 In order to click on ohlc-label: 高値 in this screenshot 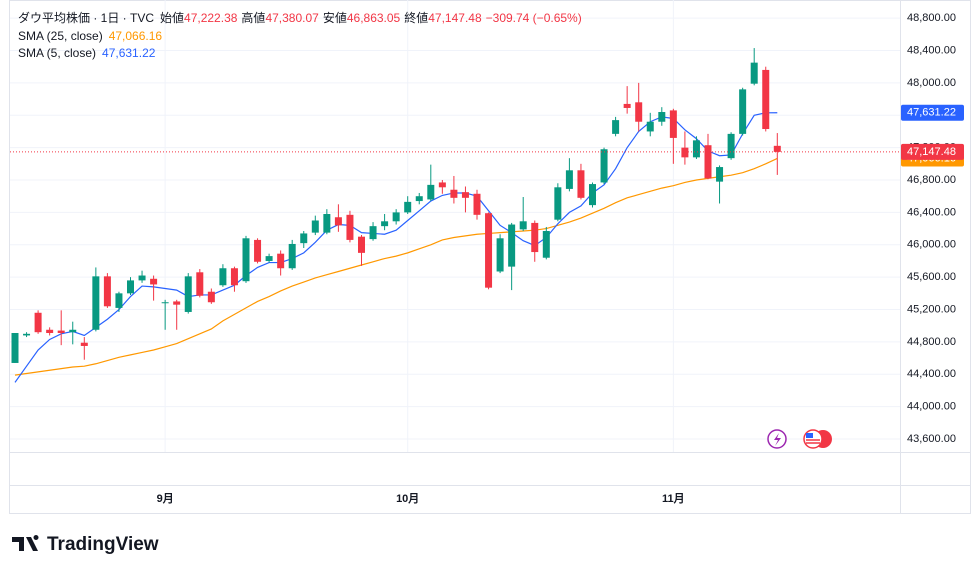, I will do `click(253, 17)`.